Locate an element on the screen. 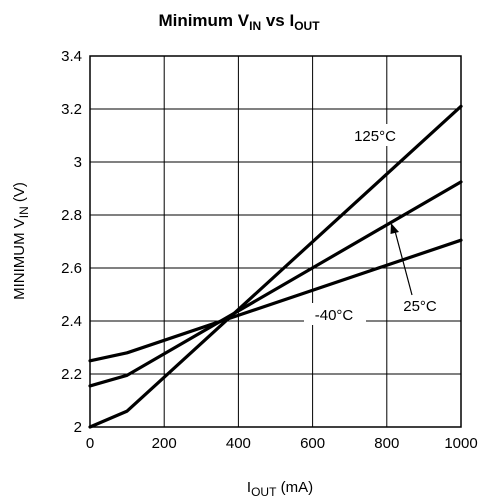 The width and height of the screenshot is (478, 504). y-tick-label-3: 2.6 is located at coordinates (71, 268).